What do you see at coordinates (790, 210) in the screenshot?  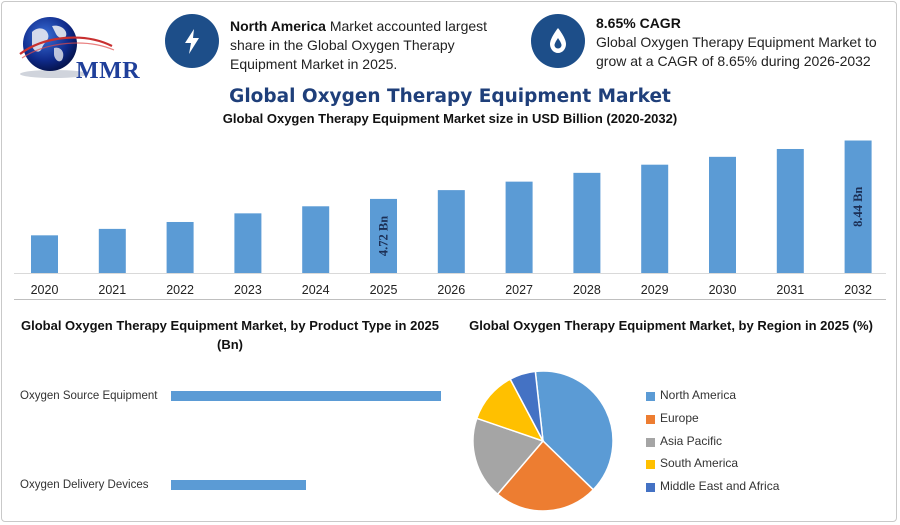 I see `bar-2031` at bounding box center [790, 210].